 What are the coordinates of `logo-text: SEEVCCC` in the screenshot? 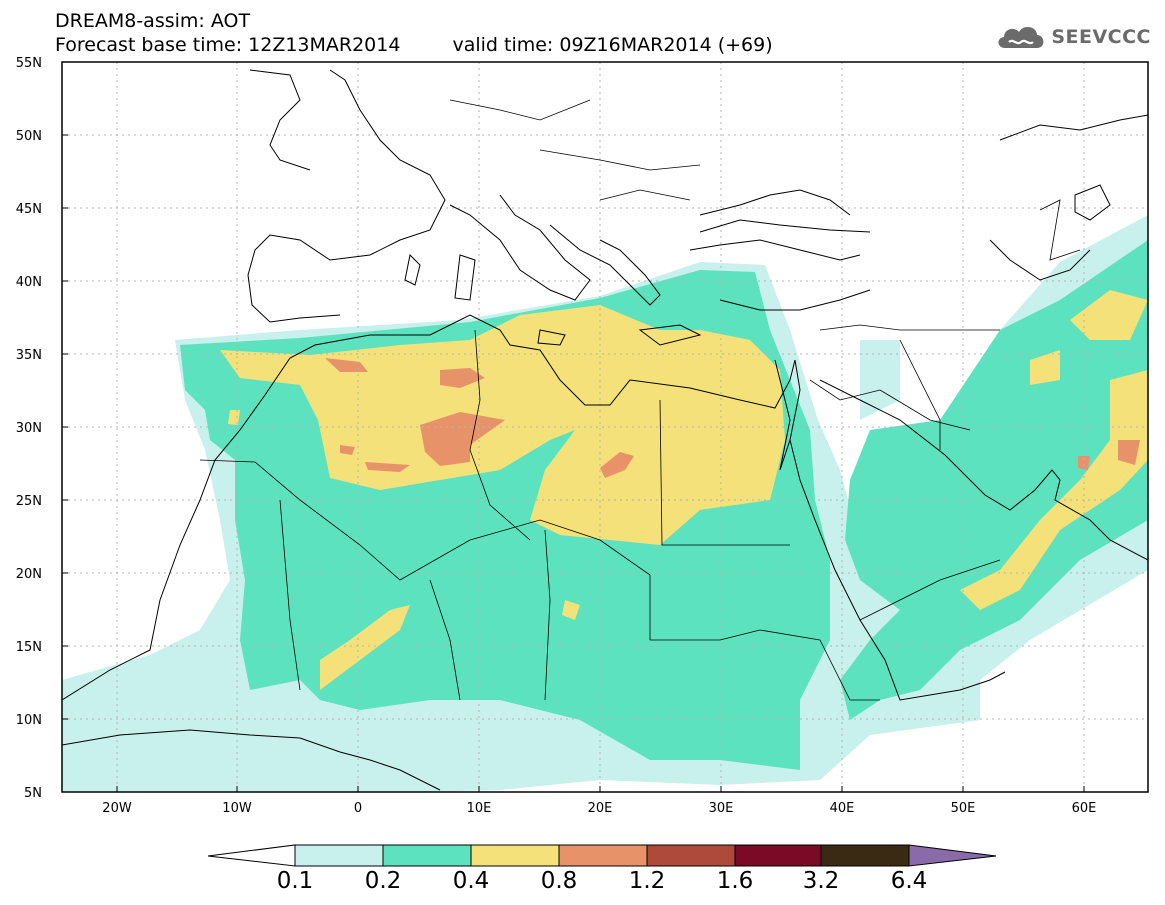 It's located at (1101, 37).